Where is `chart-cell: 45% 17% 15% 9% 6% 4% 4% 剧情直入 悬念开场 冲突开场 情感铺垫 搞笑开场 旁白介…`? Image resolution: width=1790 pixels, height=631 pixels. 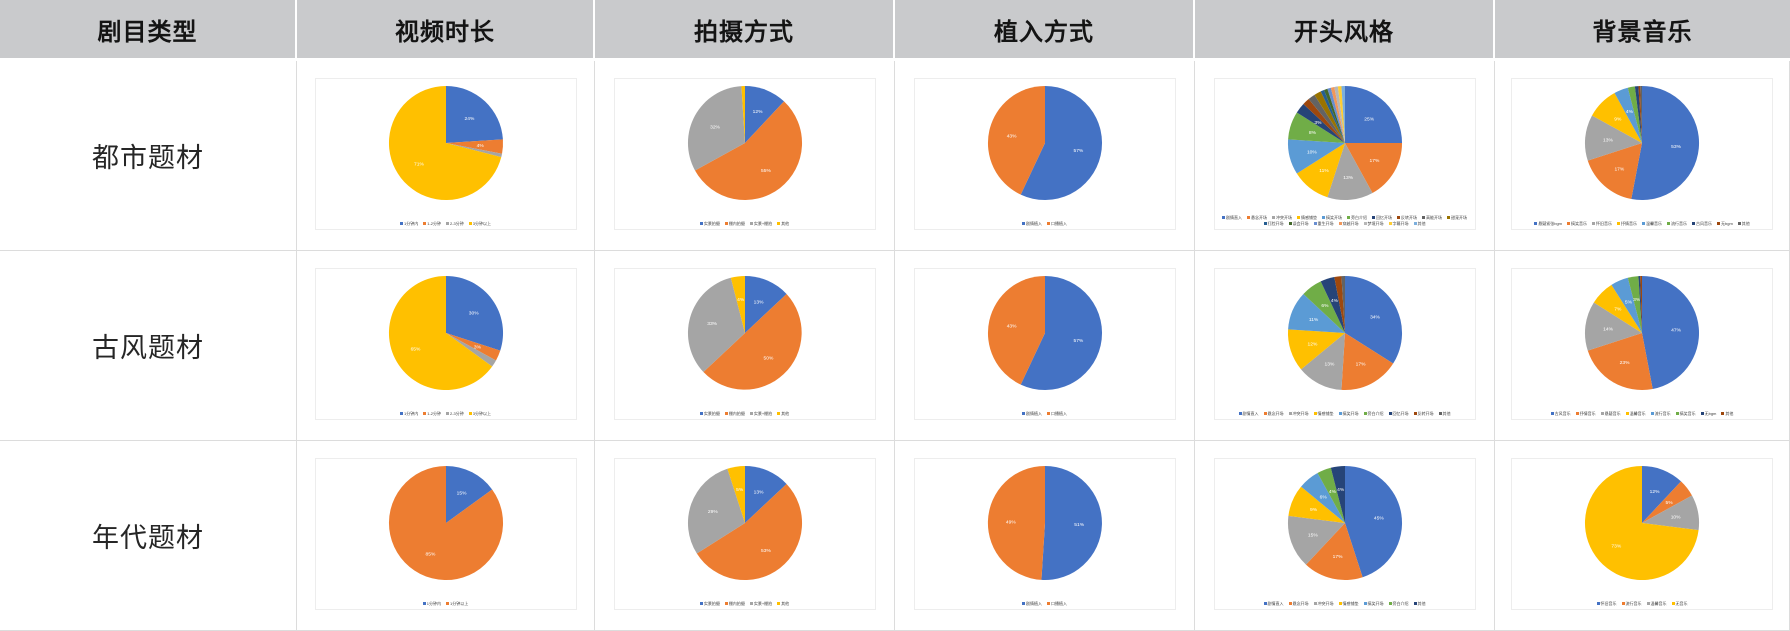
chart-cell: 45% 17% 15% 9% 6% 4% 4% 剧情直入 悬念开场 冲突开场 情感铺垫 搞笑开场 旁白介… is located at coordinates (1345, 536).